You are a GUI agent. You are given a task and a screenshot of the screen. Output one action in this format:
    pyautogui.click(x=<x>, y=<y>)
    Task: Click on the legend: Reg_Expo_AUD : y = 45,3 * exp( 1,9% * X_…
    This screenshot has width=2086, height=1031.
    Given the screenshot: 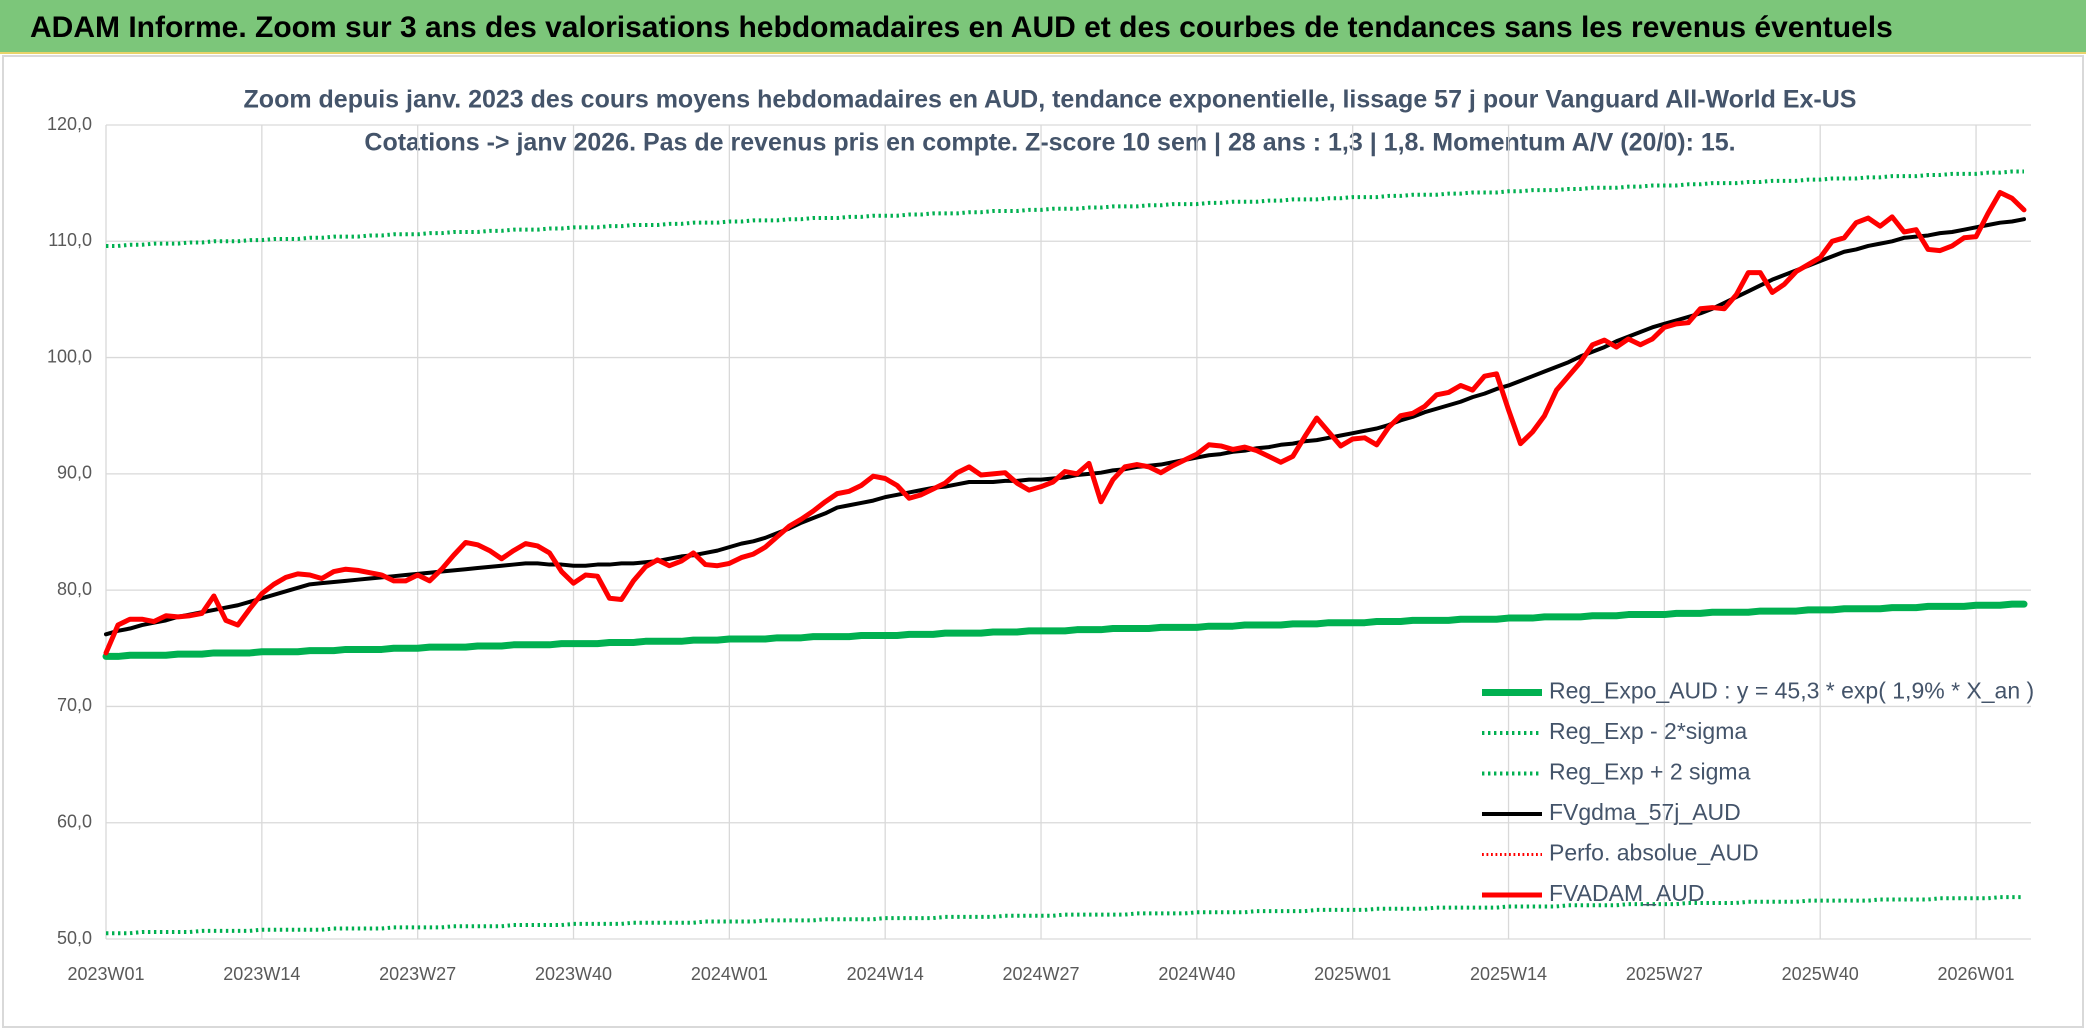 What is the action you would take?
    pyautogui.click(x=1758, y=792)
    